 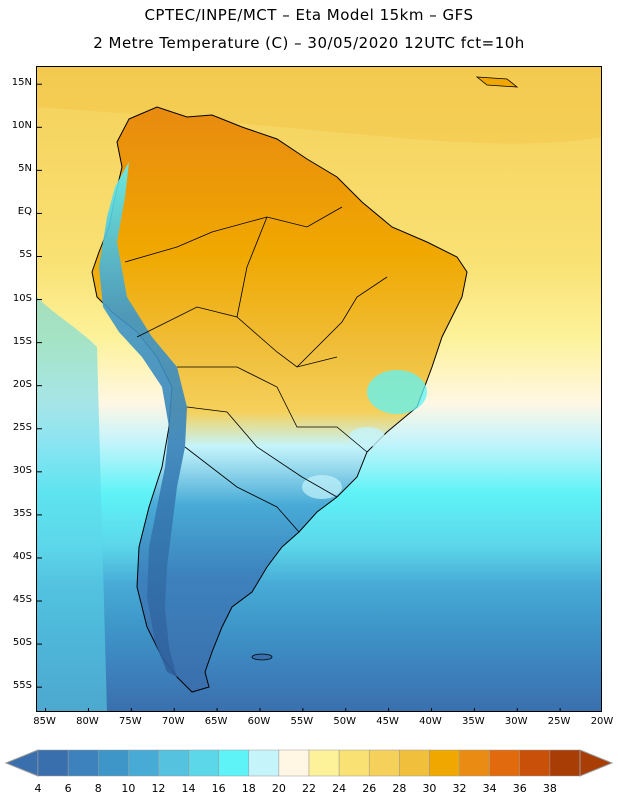 What do you see at coordinates (519, 788) in the screenshot?
I see `colorbar-tick-label: 36` at bounding box center [519, 788].